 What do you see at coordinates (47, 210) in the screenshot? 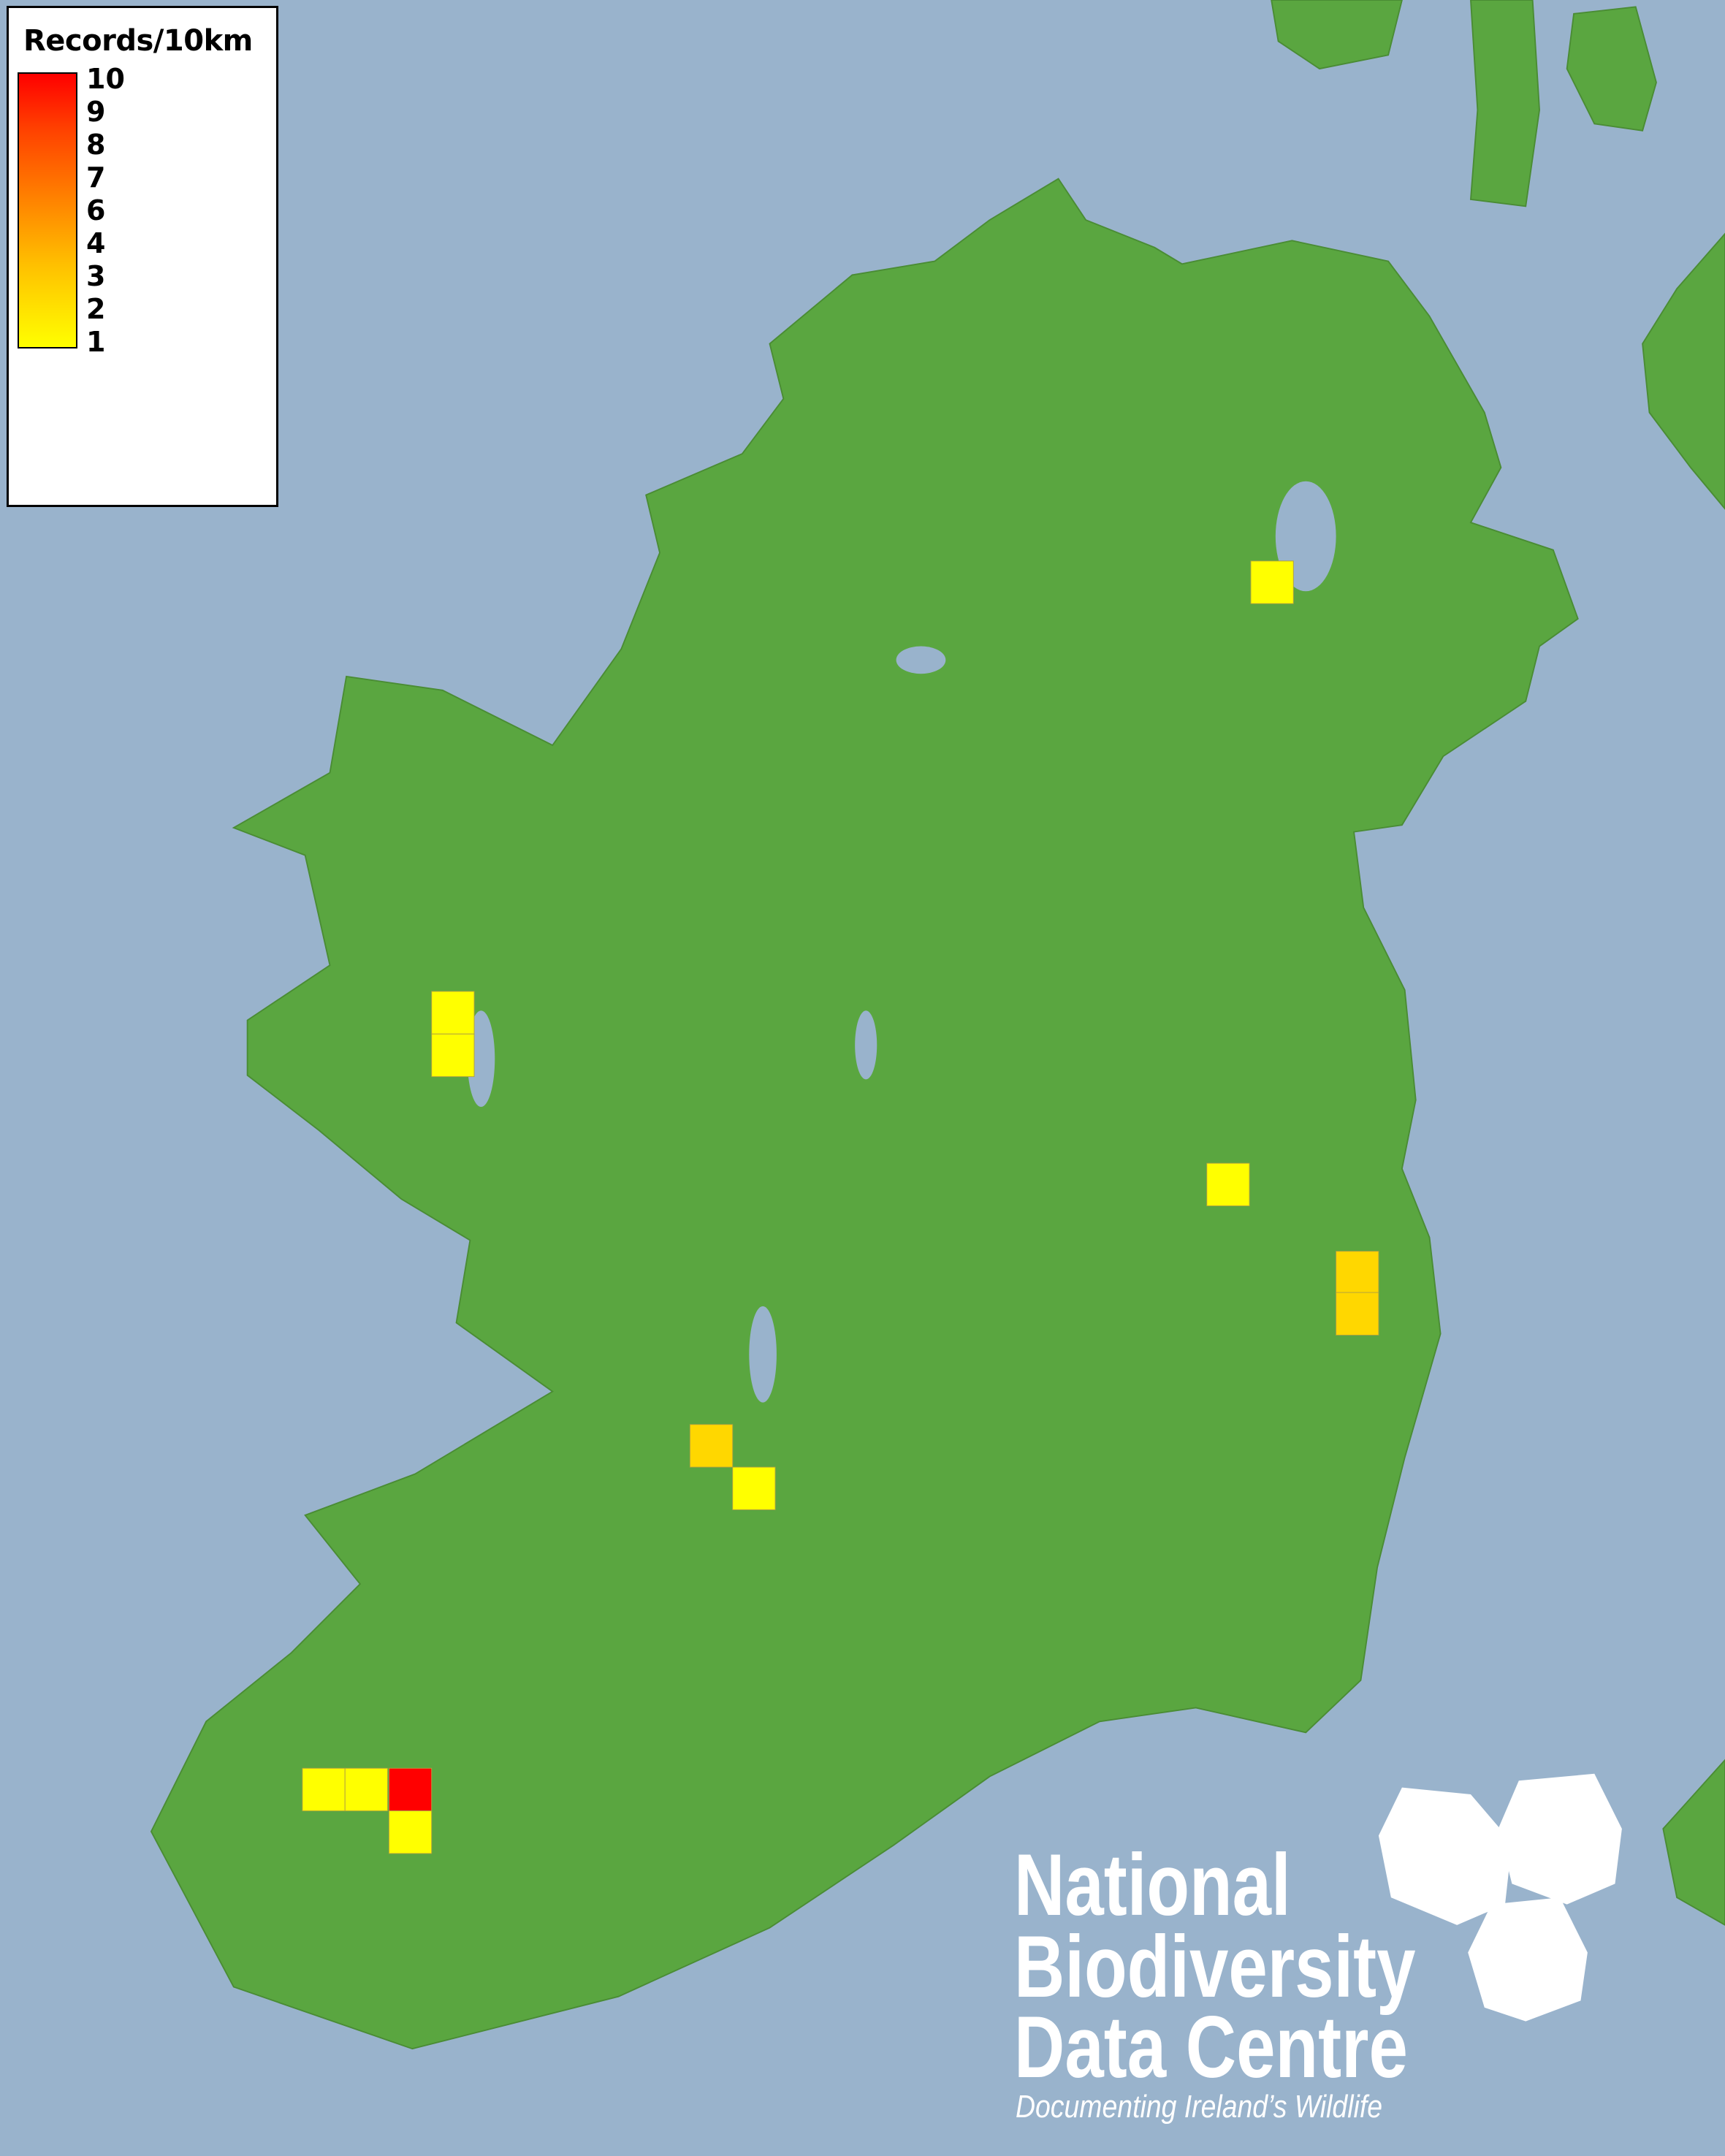
I see `legend-color-ramp` at bounding box center [47, 210].